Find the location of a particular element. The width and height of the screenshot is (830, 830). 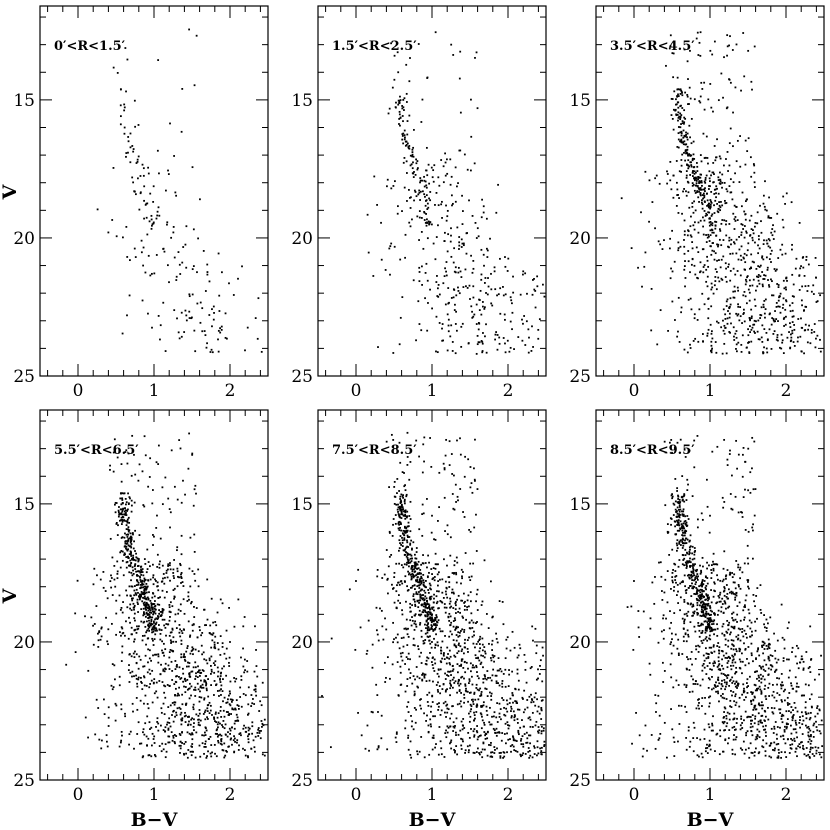

x-tick-label: 2 is located at coordinates (230, 391).